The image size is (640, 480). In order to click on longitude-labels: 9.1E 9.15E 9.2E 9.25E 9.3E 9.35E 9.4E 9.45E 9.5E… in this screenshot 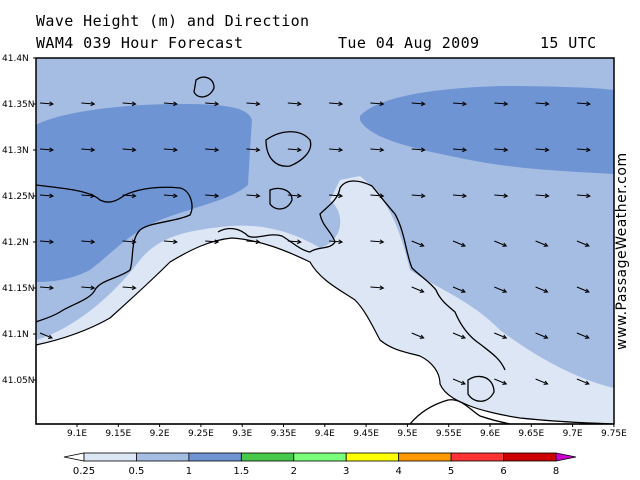, I will do `click(347, 431)`.